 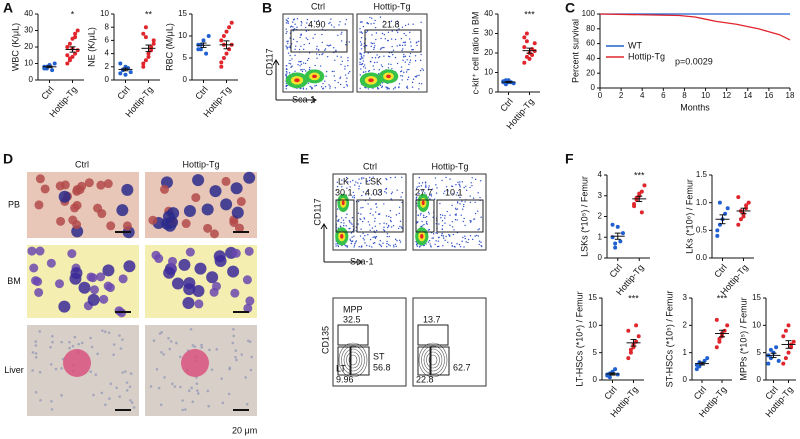 I want to click on x-axis-label: Months, so click(x=695, y=107).